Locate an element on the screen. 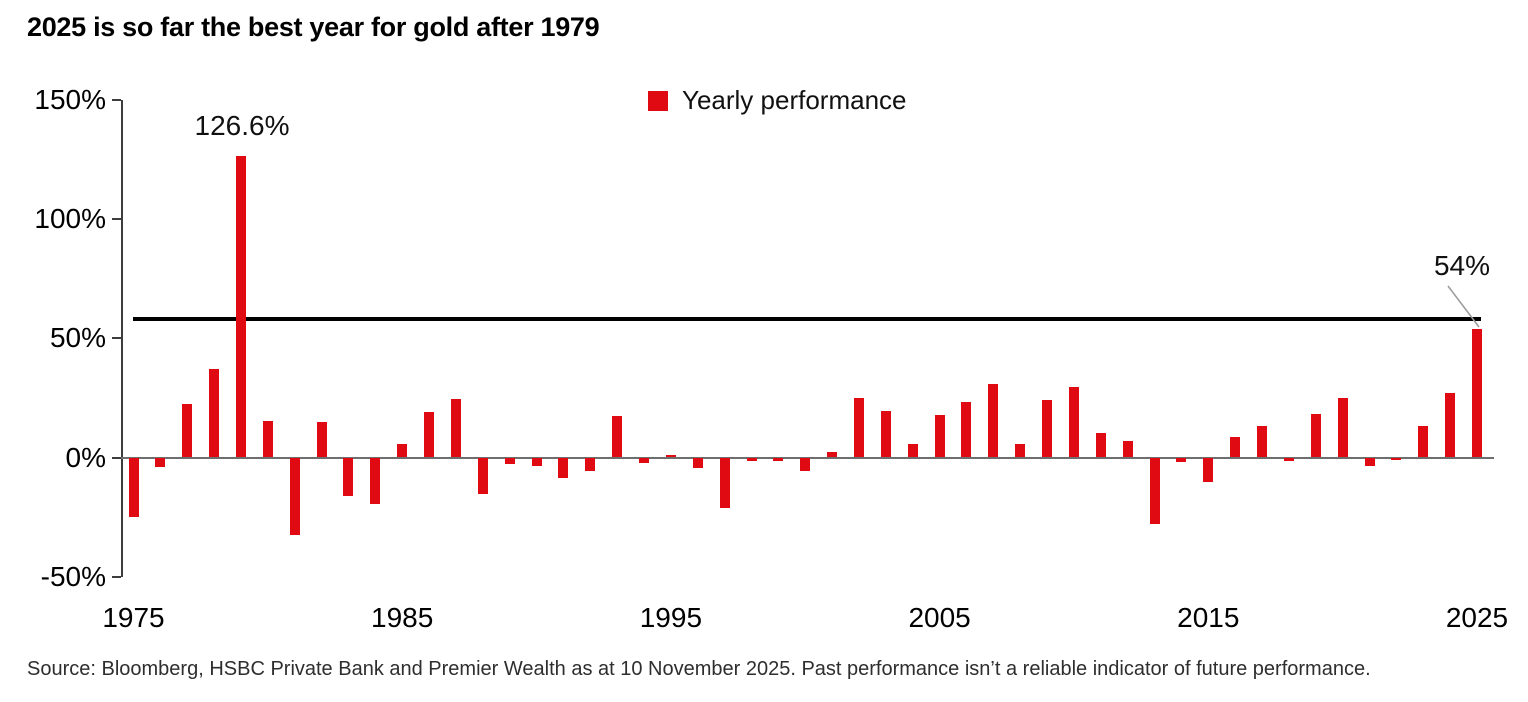 The image size is (1528, 702). bar-1991 is located at coordinates (563, 467).